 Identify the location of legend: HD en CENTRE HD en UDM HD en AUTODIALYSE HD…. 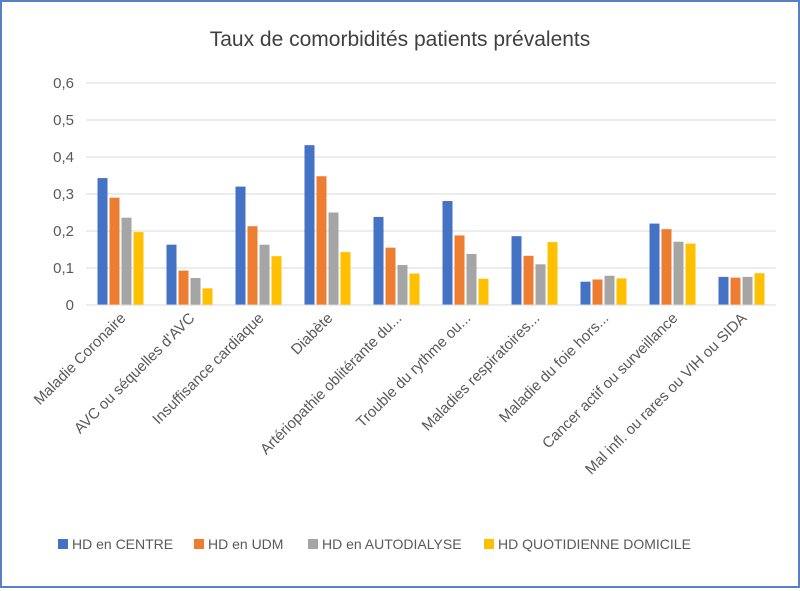
(374, 544).